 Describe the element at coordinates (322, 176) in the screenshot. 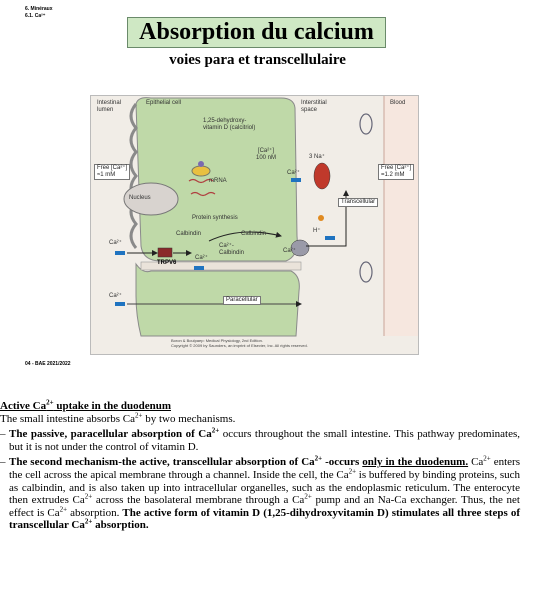

I see `na-ca-exchanger` at that location.